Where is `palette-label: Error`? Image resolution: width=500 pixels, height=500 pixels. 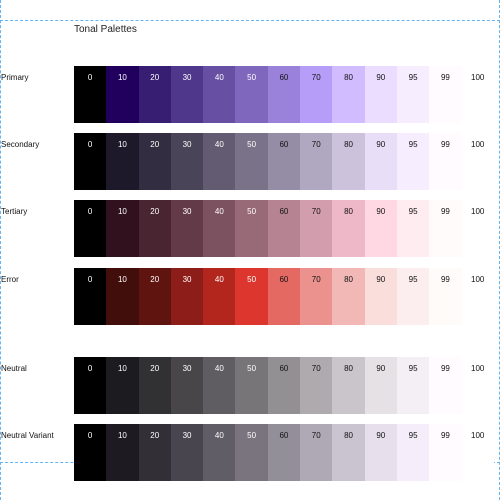 palette-label: Error is located at coordinates (10, 279).